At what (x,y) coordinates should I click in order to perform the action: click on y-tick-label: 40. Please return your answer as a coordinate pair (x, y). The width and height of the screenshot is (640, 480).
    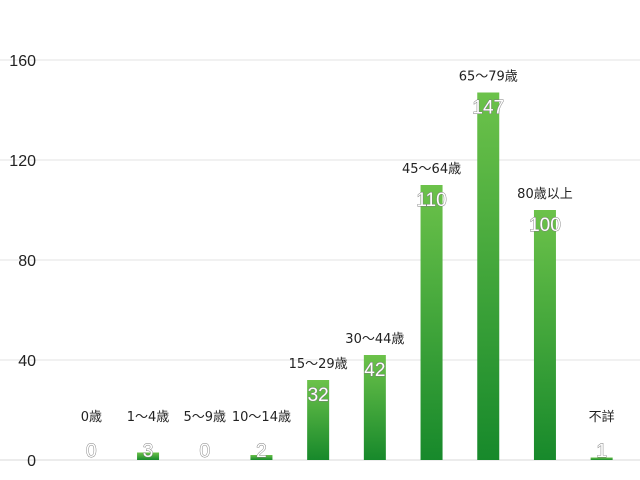
    Looking at the image, I should click on (27, 361).